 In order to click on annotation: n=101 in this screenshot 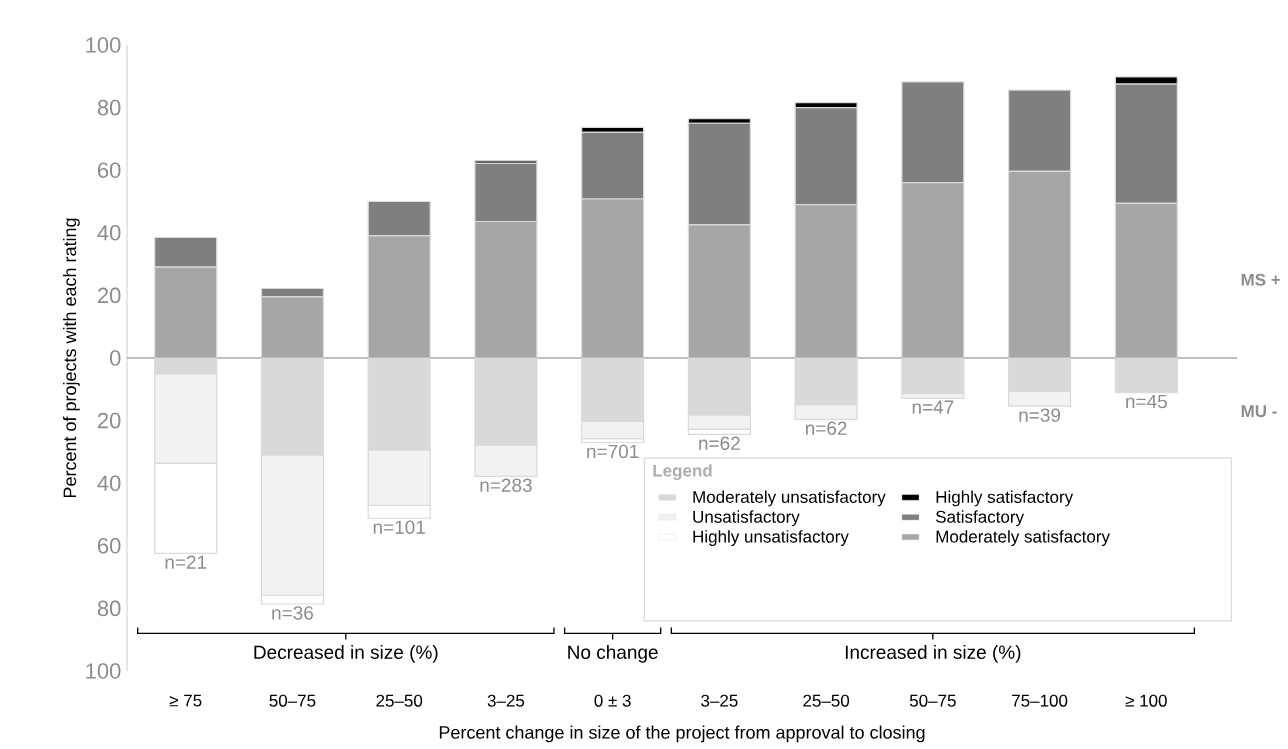, I will do `click(399, 527)`.